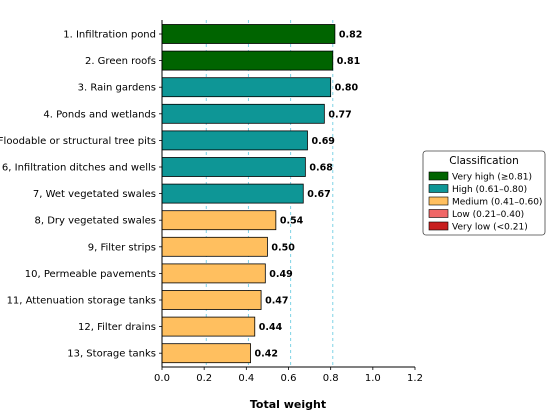 This screenshot has width=550, height=413. I want to click on x-tick-labels: 0.0 0.2 0.4 0.6 0.8 1.0 1.2, so click(288, 375).